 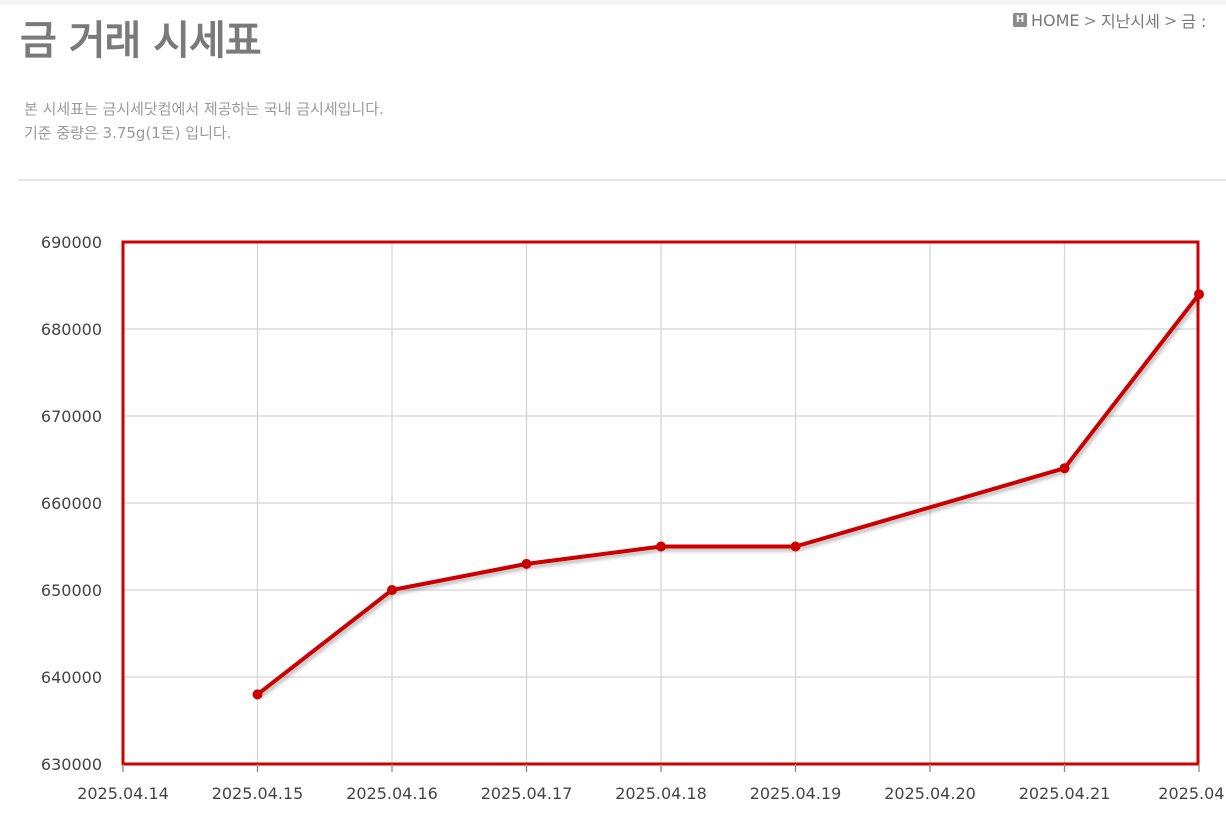 I want to click on y-tick-label: 640000, so click(x=71, y=677).